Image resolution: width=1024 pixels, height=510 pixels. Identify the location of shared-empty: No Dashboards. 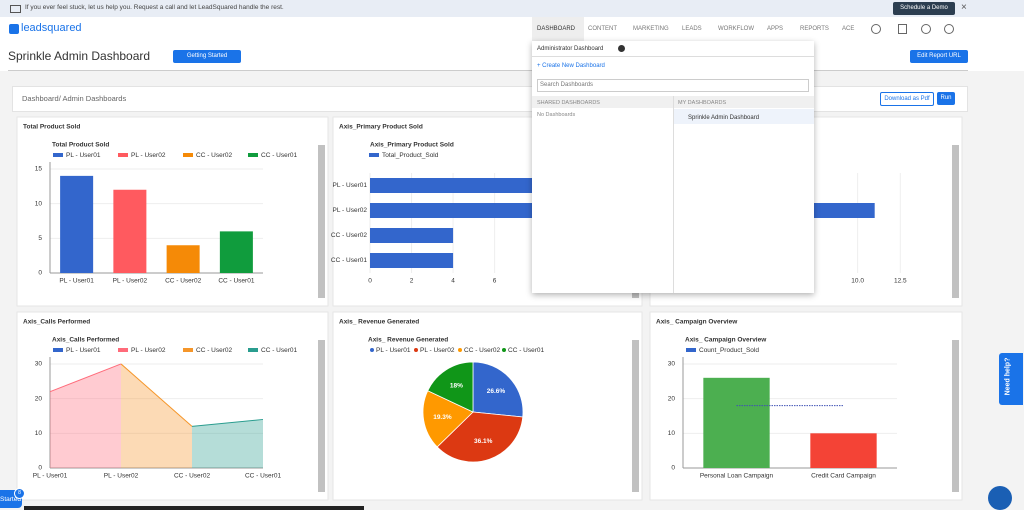
(556, 115).